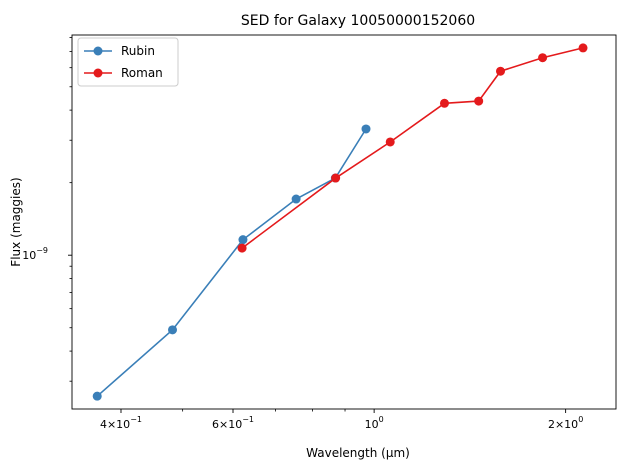 The image size is (630, 470). Describe the element at coordinates (16, 221) in the screenshot. I see `y-axis-label: Flux (maggies)` at that location.